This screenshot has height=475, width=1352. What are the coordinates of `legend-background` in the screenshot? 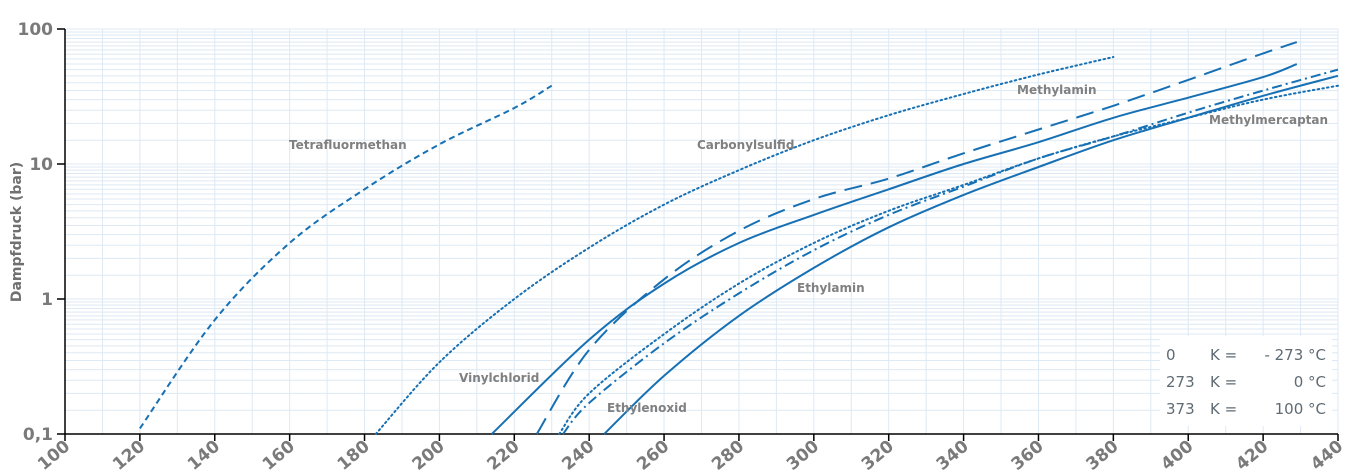 It's located at (1246, 381).